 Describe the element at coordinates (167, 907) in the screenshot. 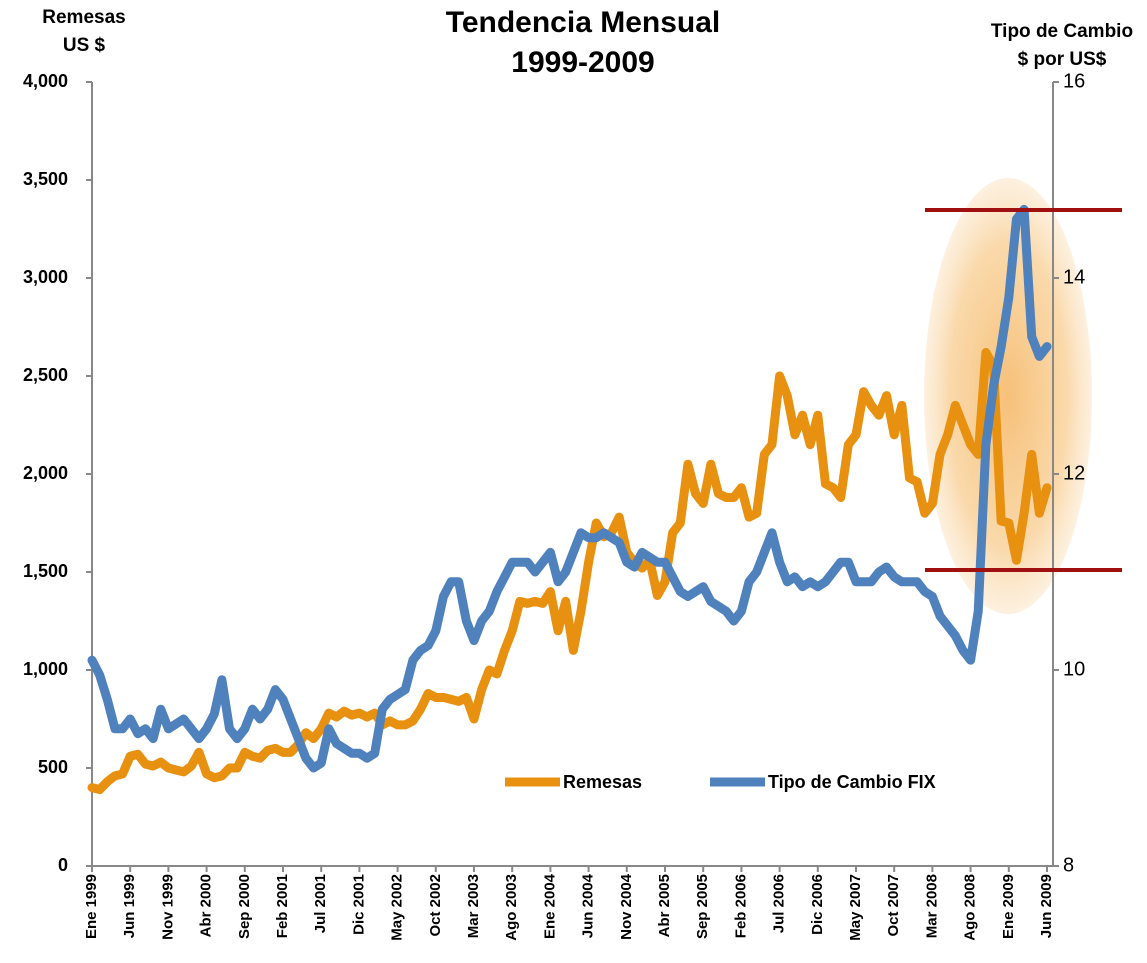

I see `x-tick-label: Nov 1999` at that location.